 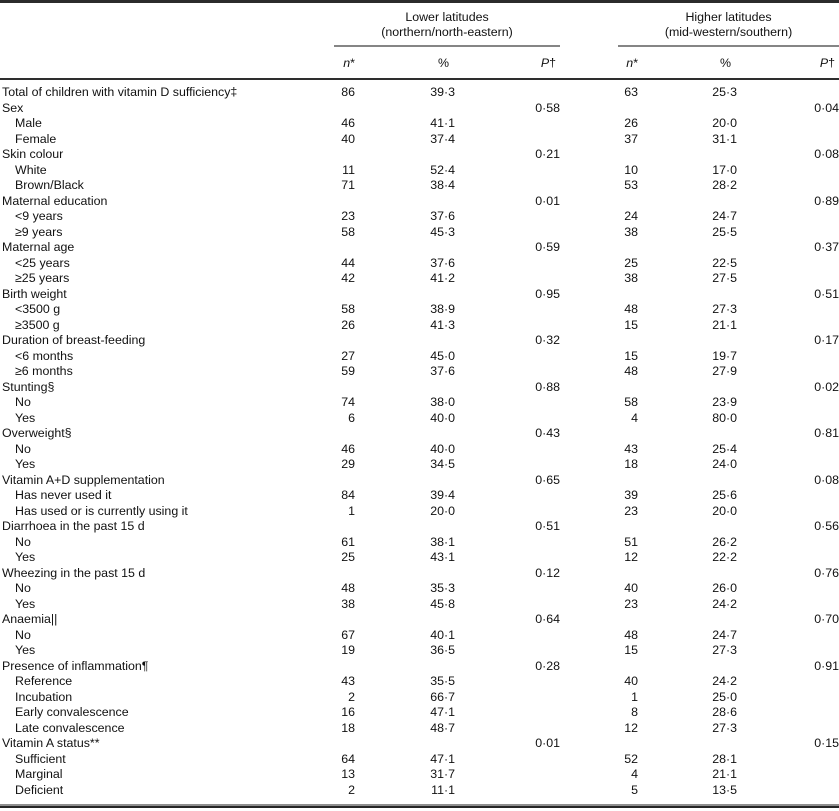 I want to click on table-row-category: Vitamin A status** 0·01 0·15, so click(x=419, y=744).